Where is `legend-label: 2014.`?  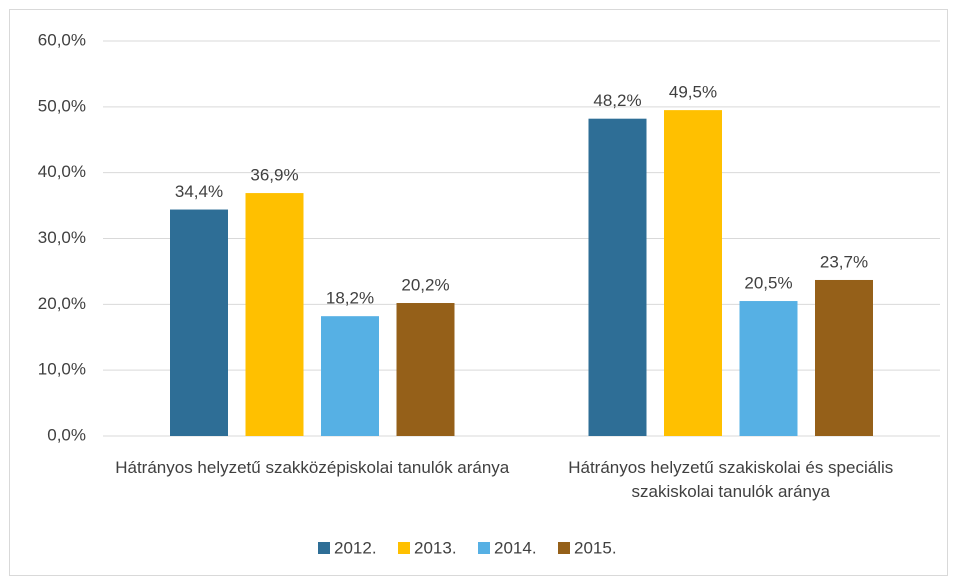 legend-label: 2014. is located at coordinates (515, 547).